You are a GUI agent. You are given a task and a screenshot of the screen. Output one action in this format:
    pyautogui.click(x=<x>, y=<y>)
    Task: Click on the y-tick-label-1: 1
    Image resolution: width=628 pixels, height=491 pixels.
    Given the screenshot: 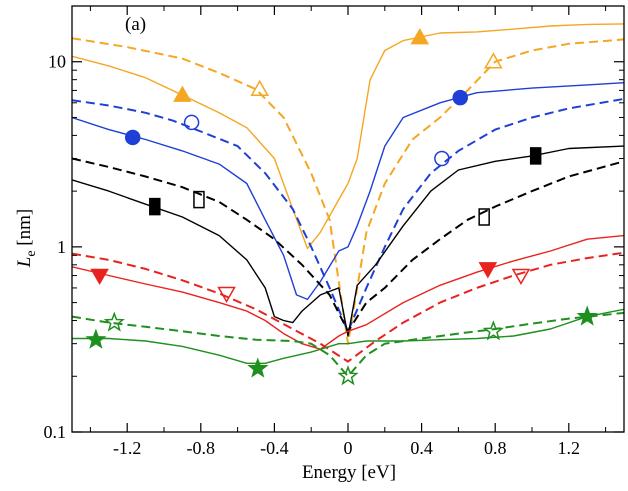 What is the action you would take?
    pyautogui.click(x=61, y=247)
    